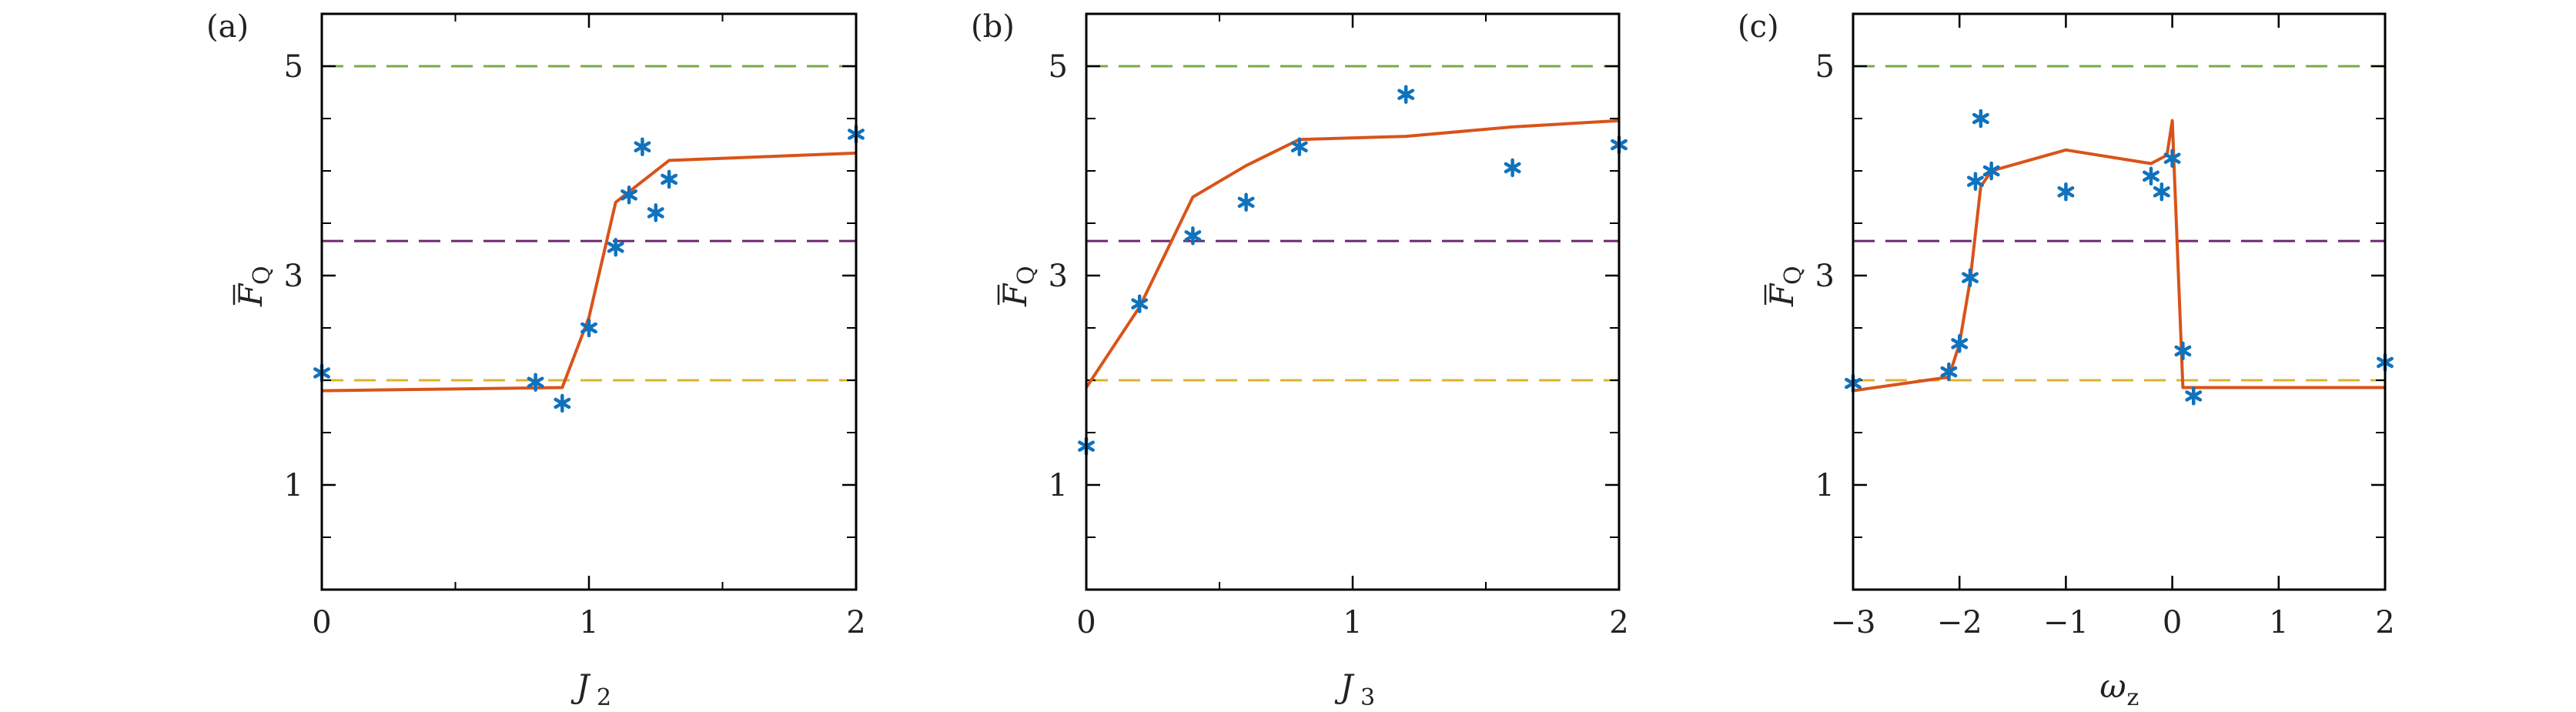 This screenshot has height=712, width=2576. What do you see at coordinates (2133, 698) in the screenshot?
I see `x-axis-label-subscript: z` at bounding box center [2133, 698].